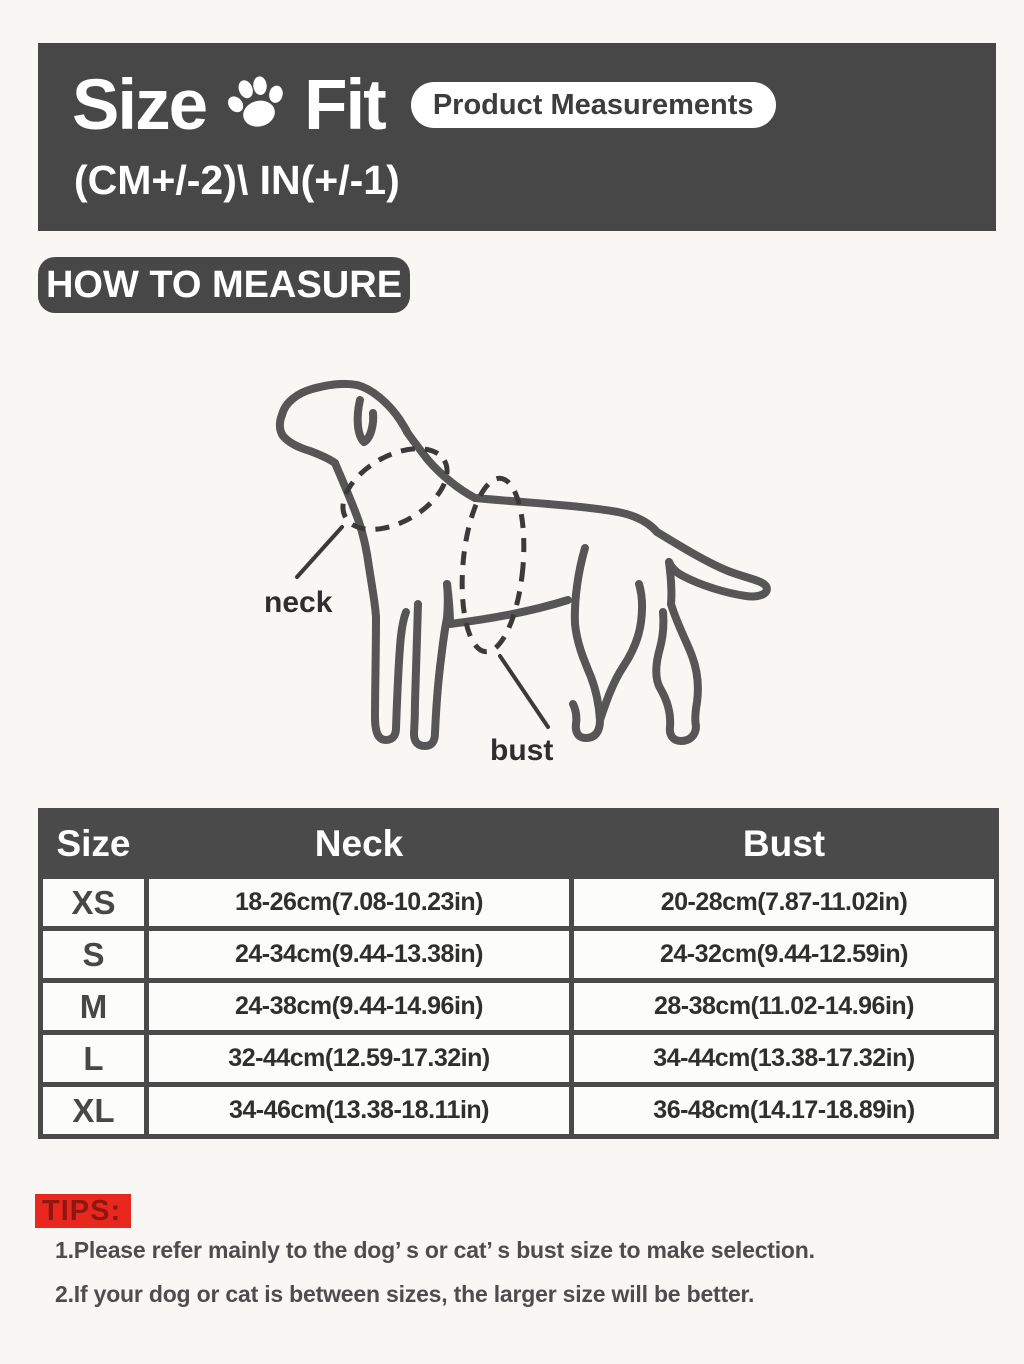  What do you see at coordinates (319, 552) in the screenshot?
I see `neck-pointer-line` at bounding box center [319, 552].